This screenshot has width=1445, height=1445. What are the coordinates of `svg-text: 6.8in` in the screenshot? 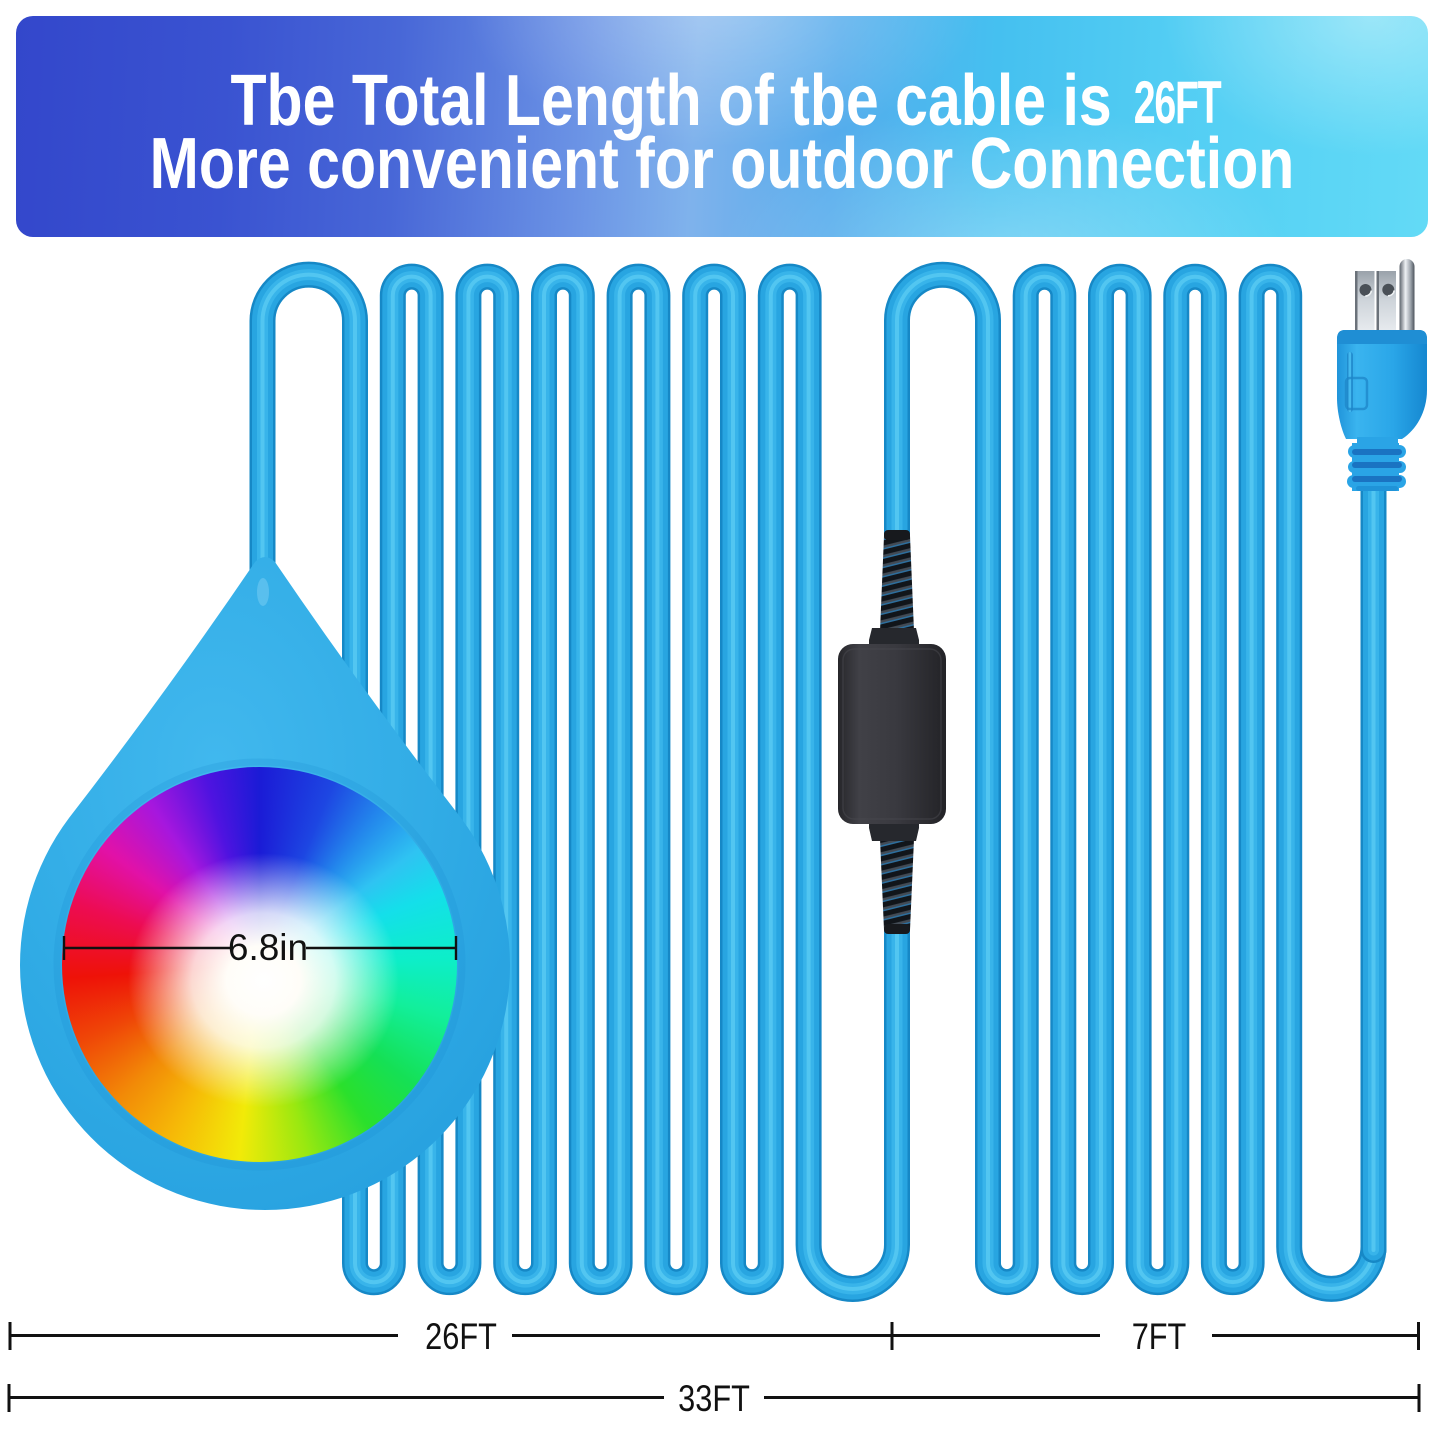 It's located at (268, 947).